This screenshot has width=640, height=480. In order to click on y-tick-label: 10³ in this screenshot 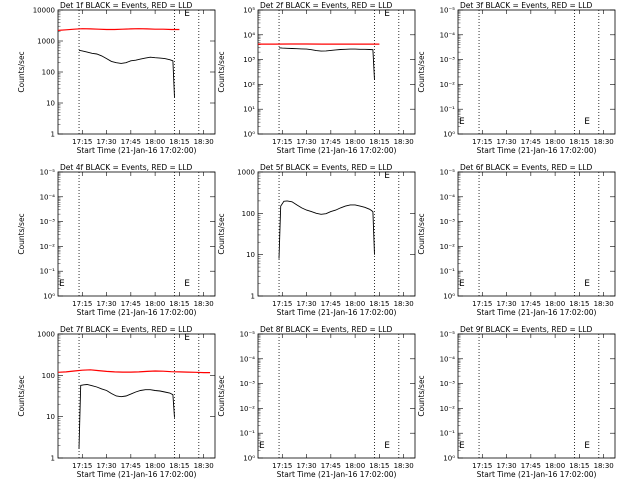, I will do `click(249, 60)`.